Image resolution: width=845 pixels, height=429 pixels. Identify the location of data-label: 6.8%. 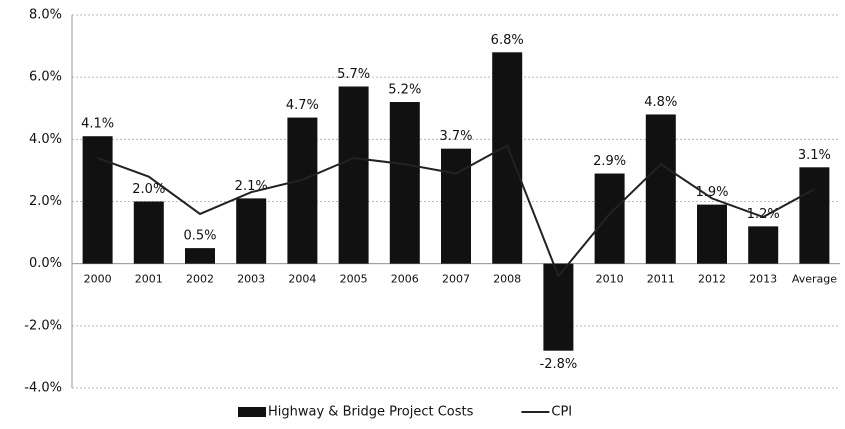
(507, 40).